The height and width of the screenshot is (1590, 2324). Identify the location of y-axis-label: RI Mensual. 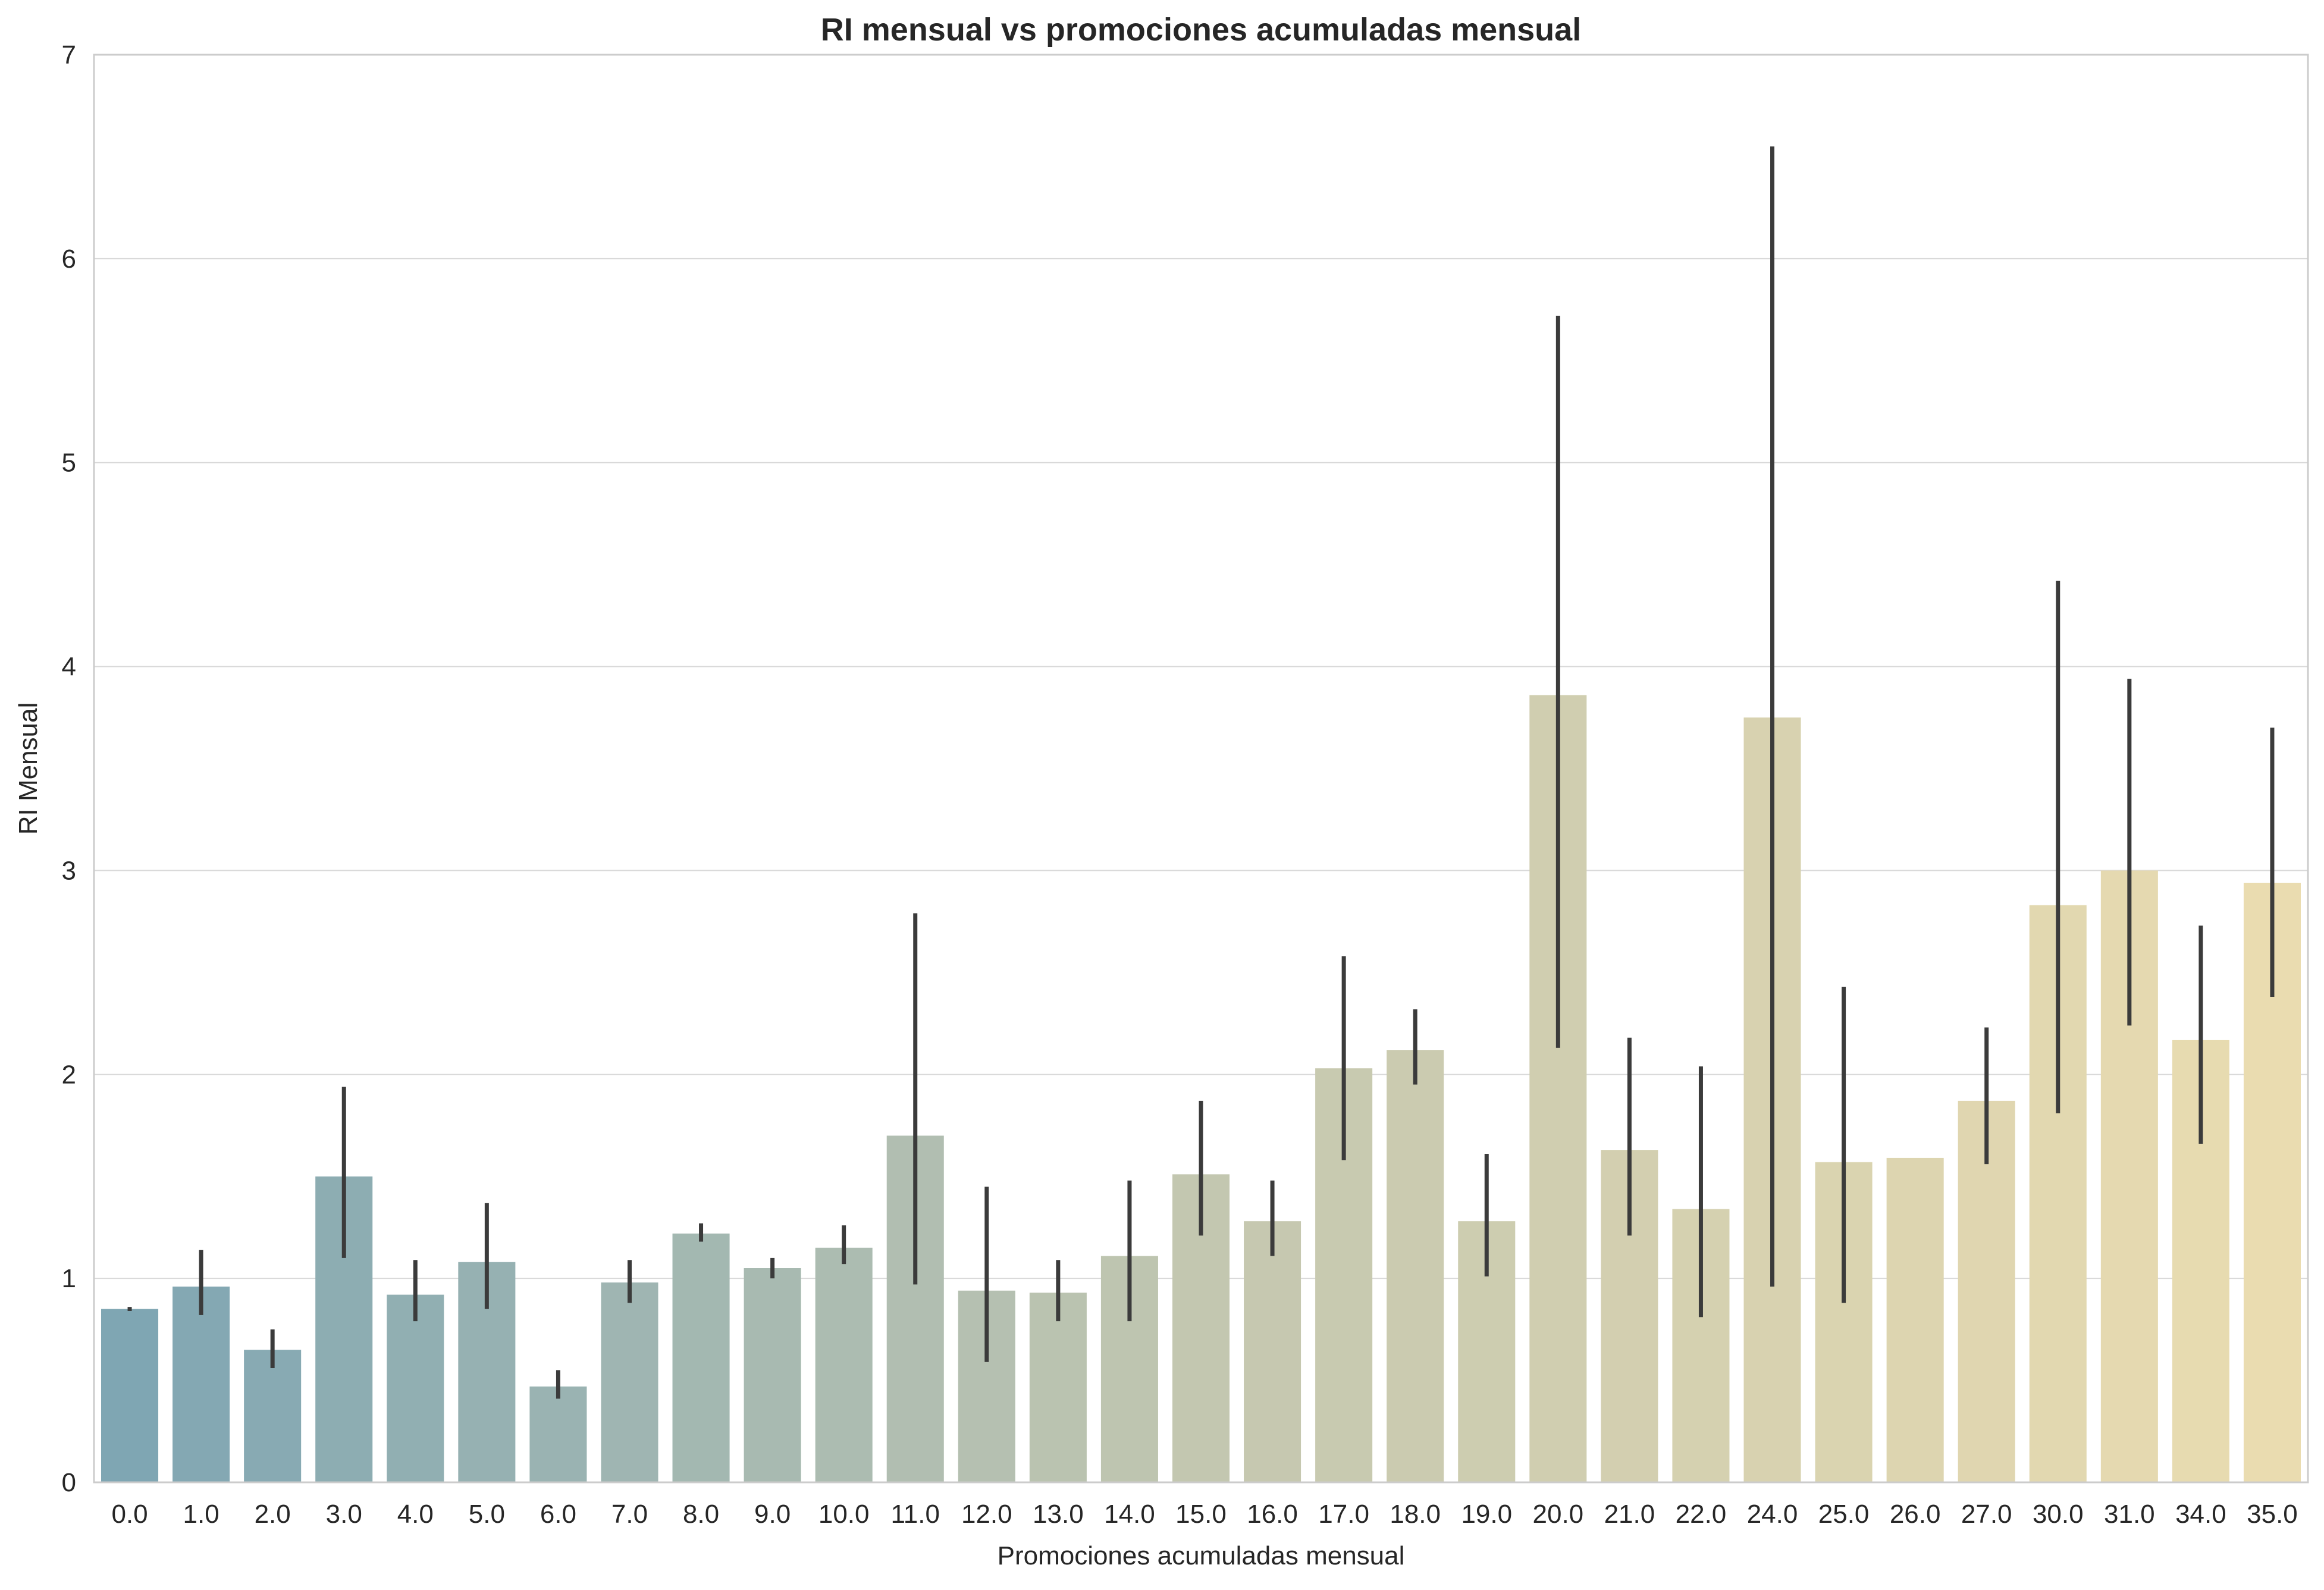
(29, 769).